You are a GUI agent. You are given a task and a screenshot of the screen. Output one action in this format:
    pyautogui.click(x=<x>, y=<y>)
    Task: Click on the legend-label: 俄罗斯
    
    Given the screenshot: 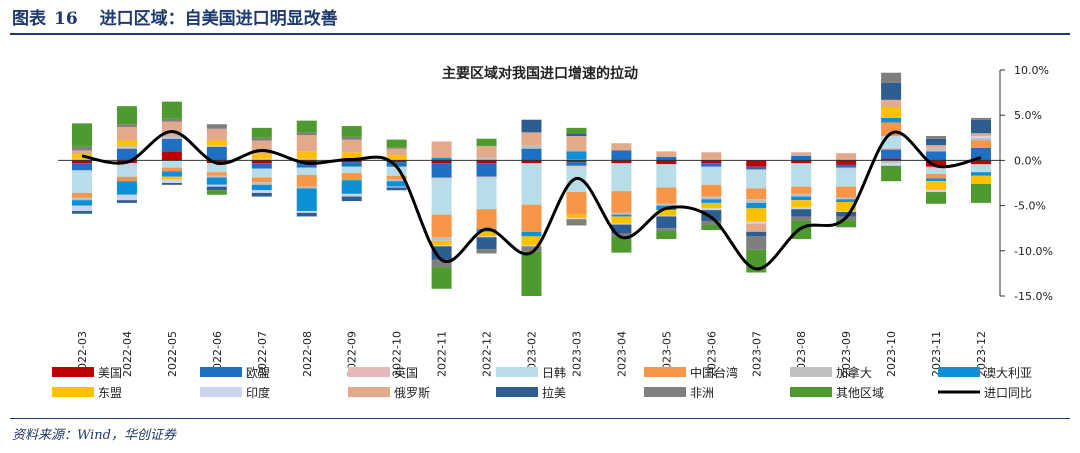 What is the action you would take?
    pyautogui.click(x=412, y=393)
    